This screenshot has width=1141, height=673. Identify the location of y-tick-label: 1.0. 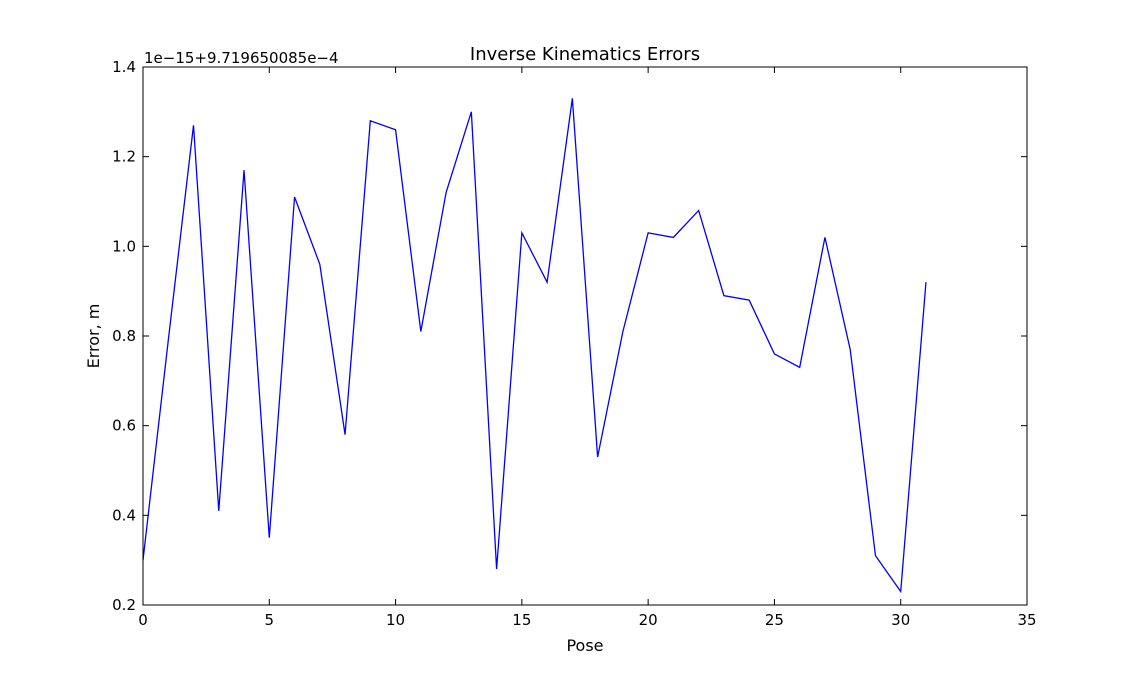
(124, 246).